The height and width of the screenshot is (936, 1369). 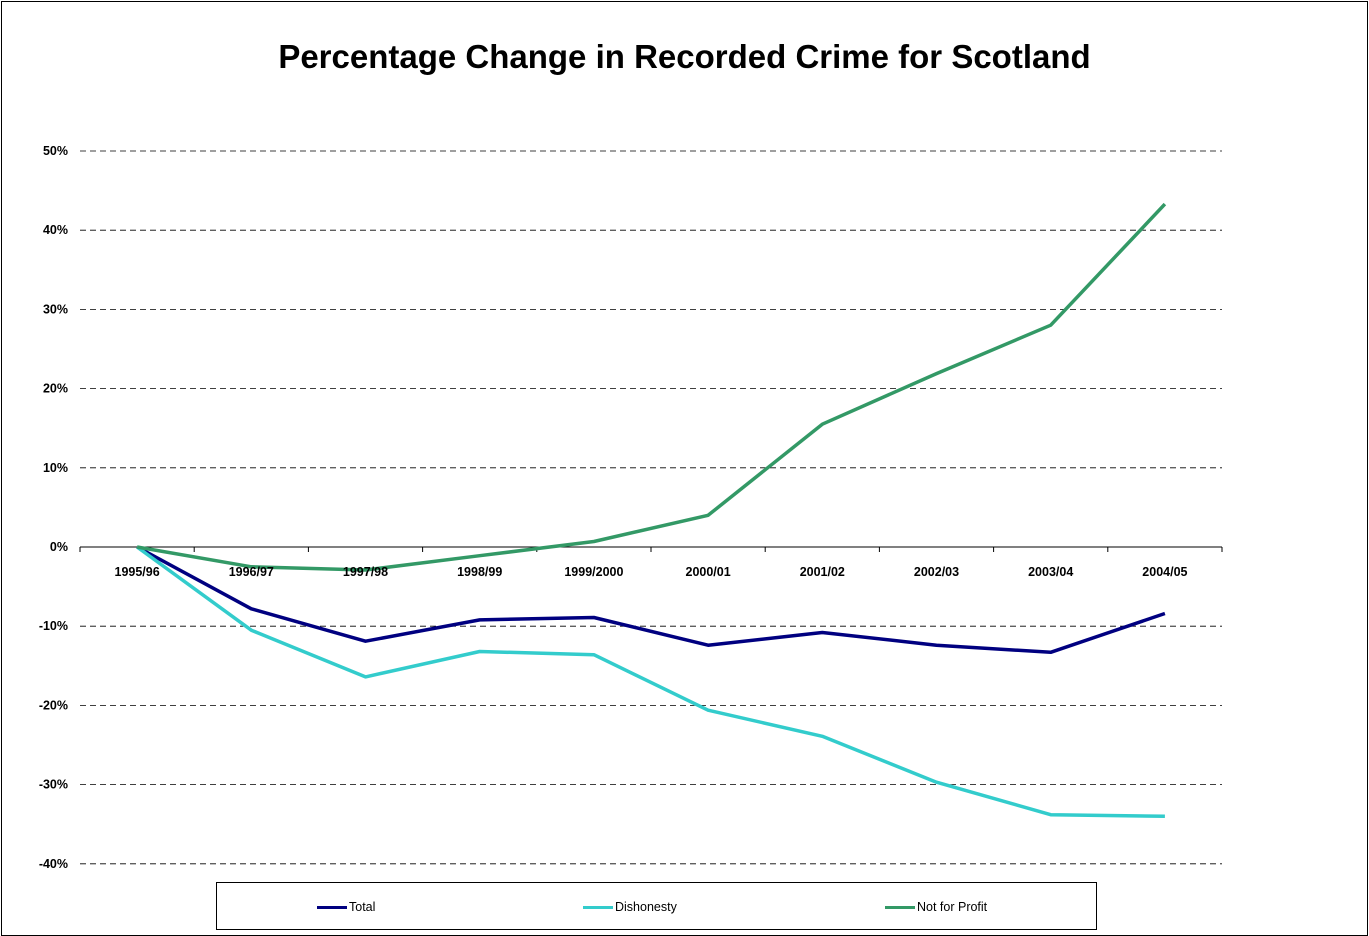 What do you see at coordinates (365, 572) in the screenshot?
I see `x-tick-label: 1997/98` at bounding box center [365, 572].